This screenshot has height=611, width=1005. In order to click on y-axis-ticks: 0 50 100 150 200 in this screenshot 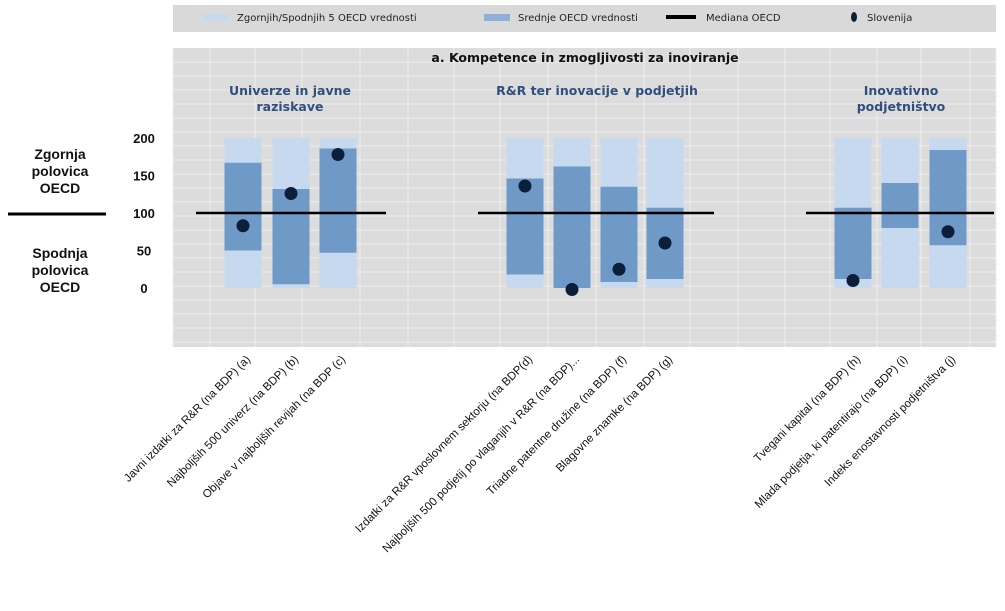, I will do `click(144, 213)`.